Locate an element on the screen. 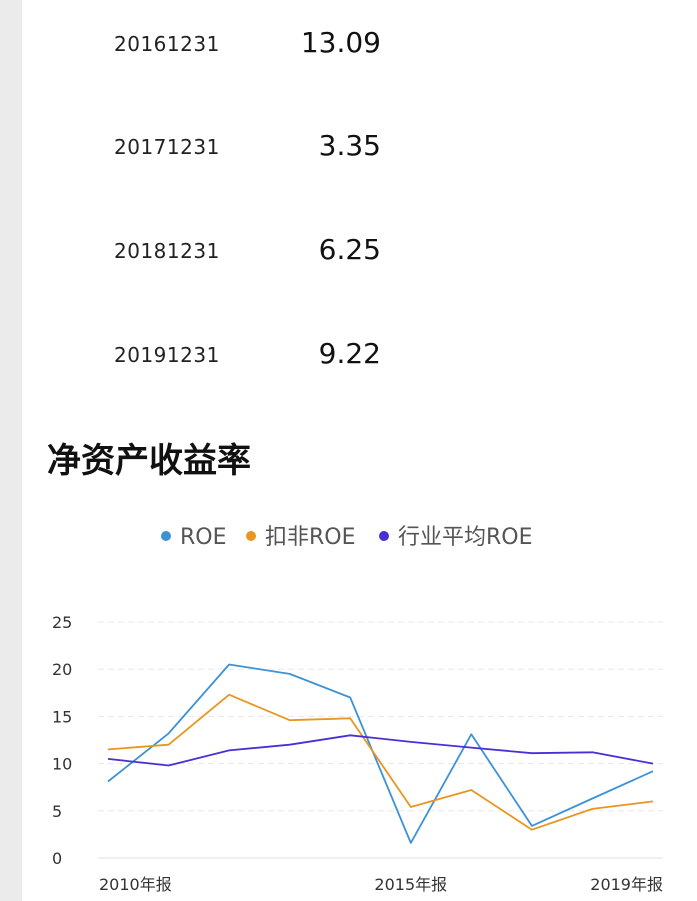  row-value: 6.25 is located at coordinates (349, 249).